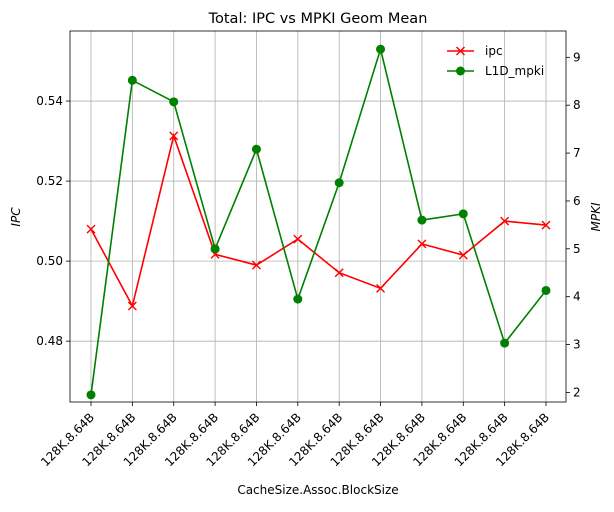 The width and height of the screenshot is (614, 512). I want to click on y2-tick-label: 2, so click(577, 392).